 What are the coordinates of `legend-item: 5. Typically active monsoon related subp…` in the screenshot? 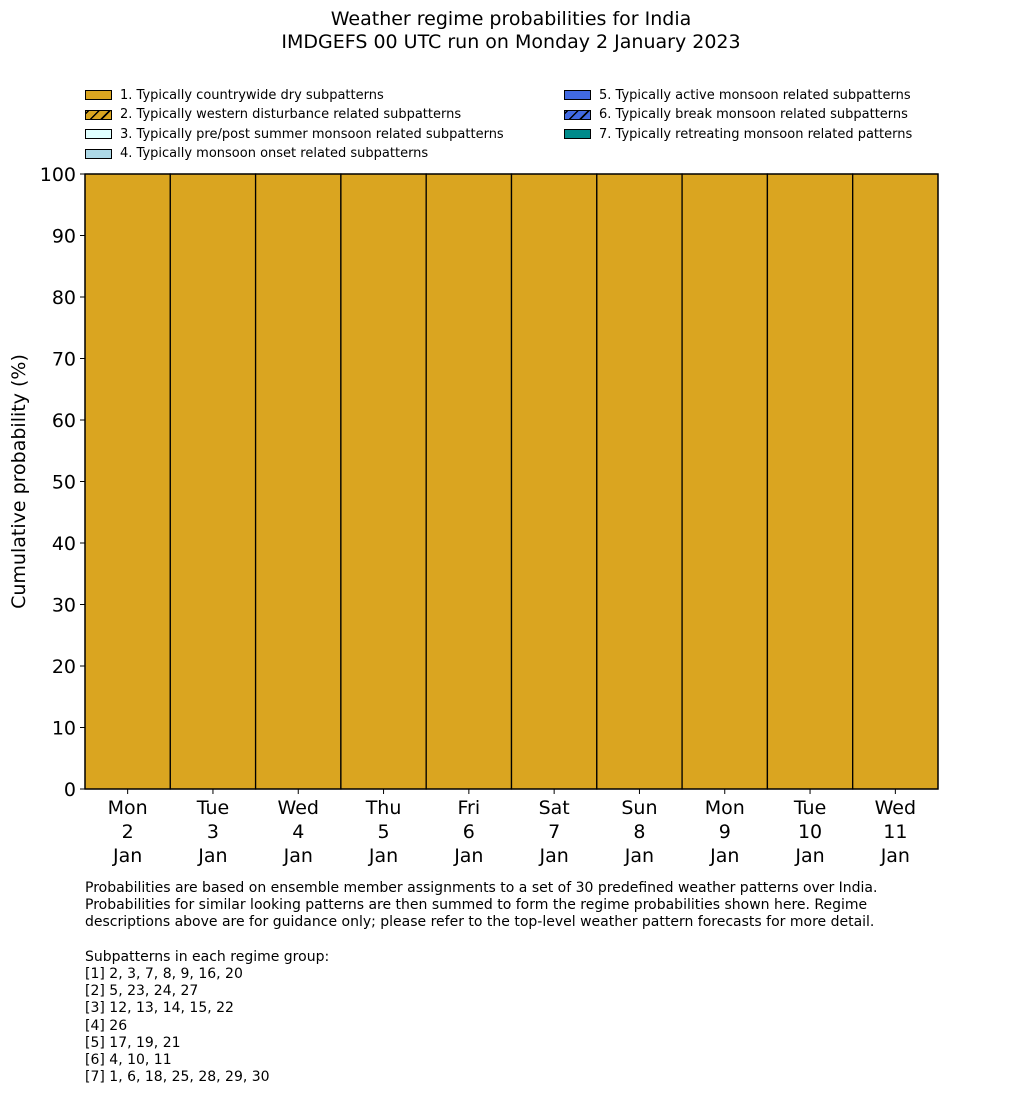 It's located at (738, 95).